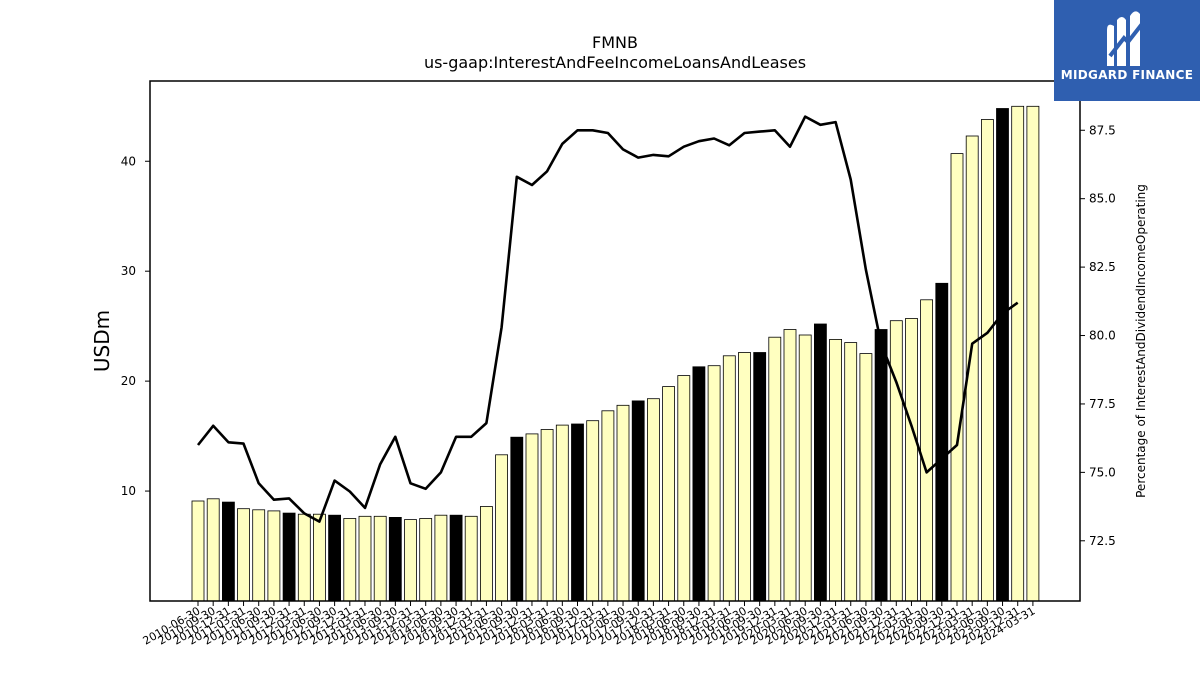 Image resolution: width=1200 pixels, height=675 pixels. Describe the element at coordinates (128, 381) in the screenshot. I see `y-tick-label-left: 20` at that location.